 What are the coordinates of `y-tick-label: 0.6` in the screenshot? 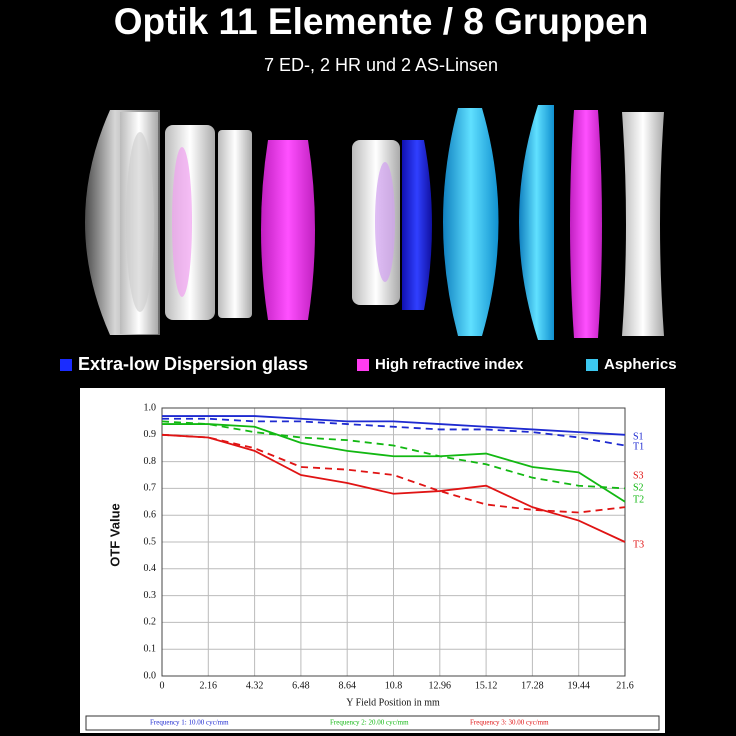 It's located at (150, 514).